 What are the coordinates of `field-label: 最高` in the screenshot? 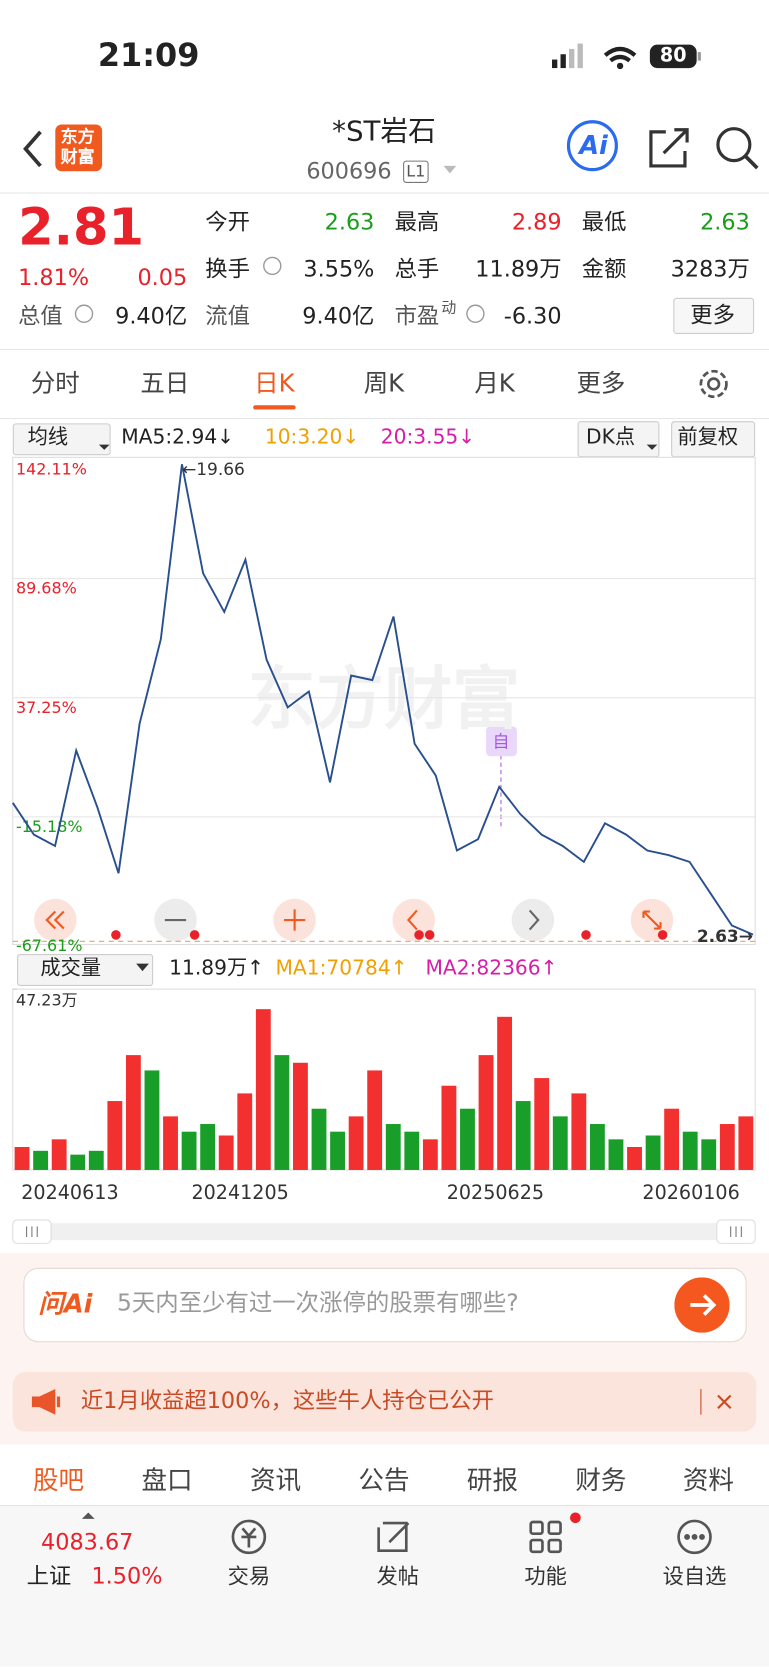 It's located at (417, 222).